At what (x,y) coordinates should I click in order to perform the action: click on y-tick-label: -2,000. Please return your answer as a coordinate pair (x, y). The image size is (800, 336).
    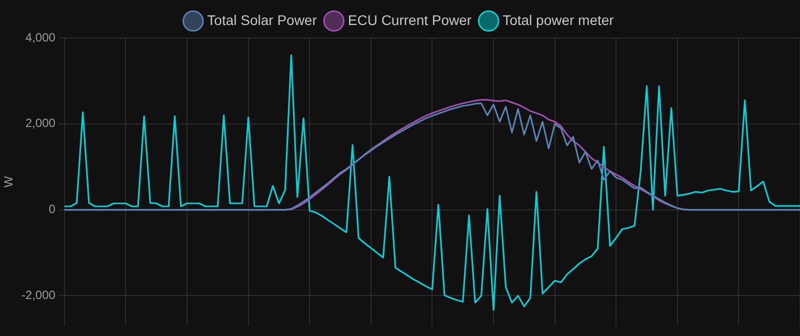
    Looking at the image, I should click on (38, 295).